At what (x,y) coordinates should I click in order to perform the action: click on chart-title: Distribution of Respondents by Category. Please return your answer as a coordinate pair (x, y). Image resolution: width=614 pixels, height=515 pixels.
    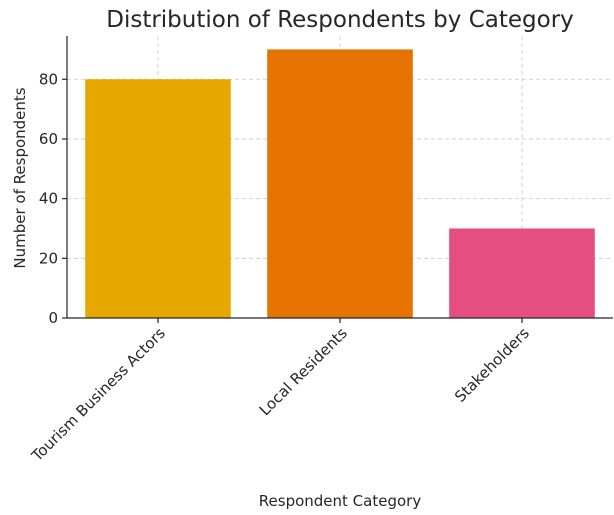
    Looking at the image, I should click on (340, 20).